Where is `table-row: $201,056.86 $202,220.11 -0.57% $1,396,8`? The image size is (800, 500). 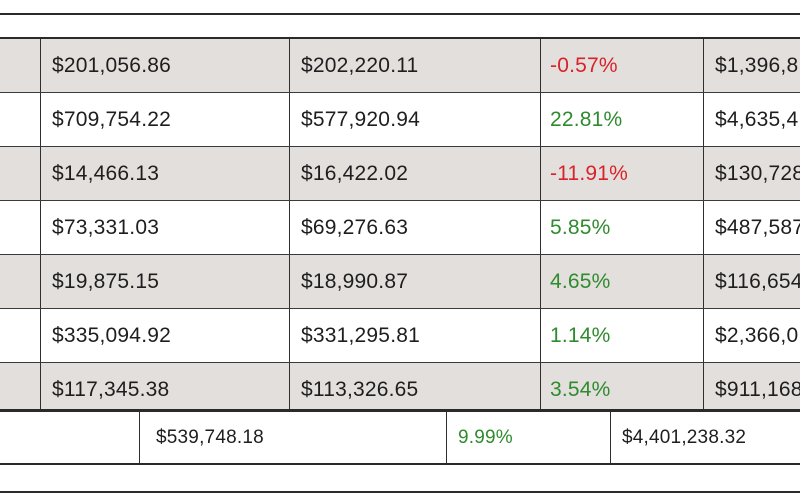
table-row: $201,056.86 $202,220.11 -0.57% $1,396,8 is located at coordinates (400, 66).